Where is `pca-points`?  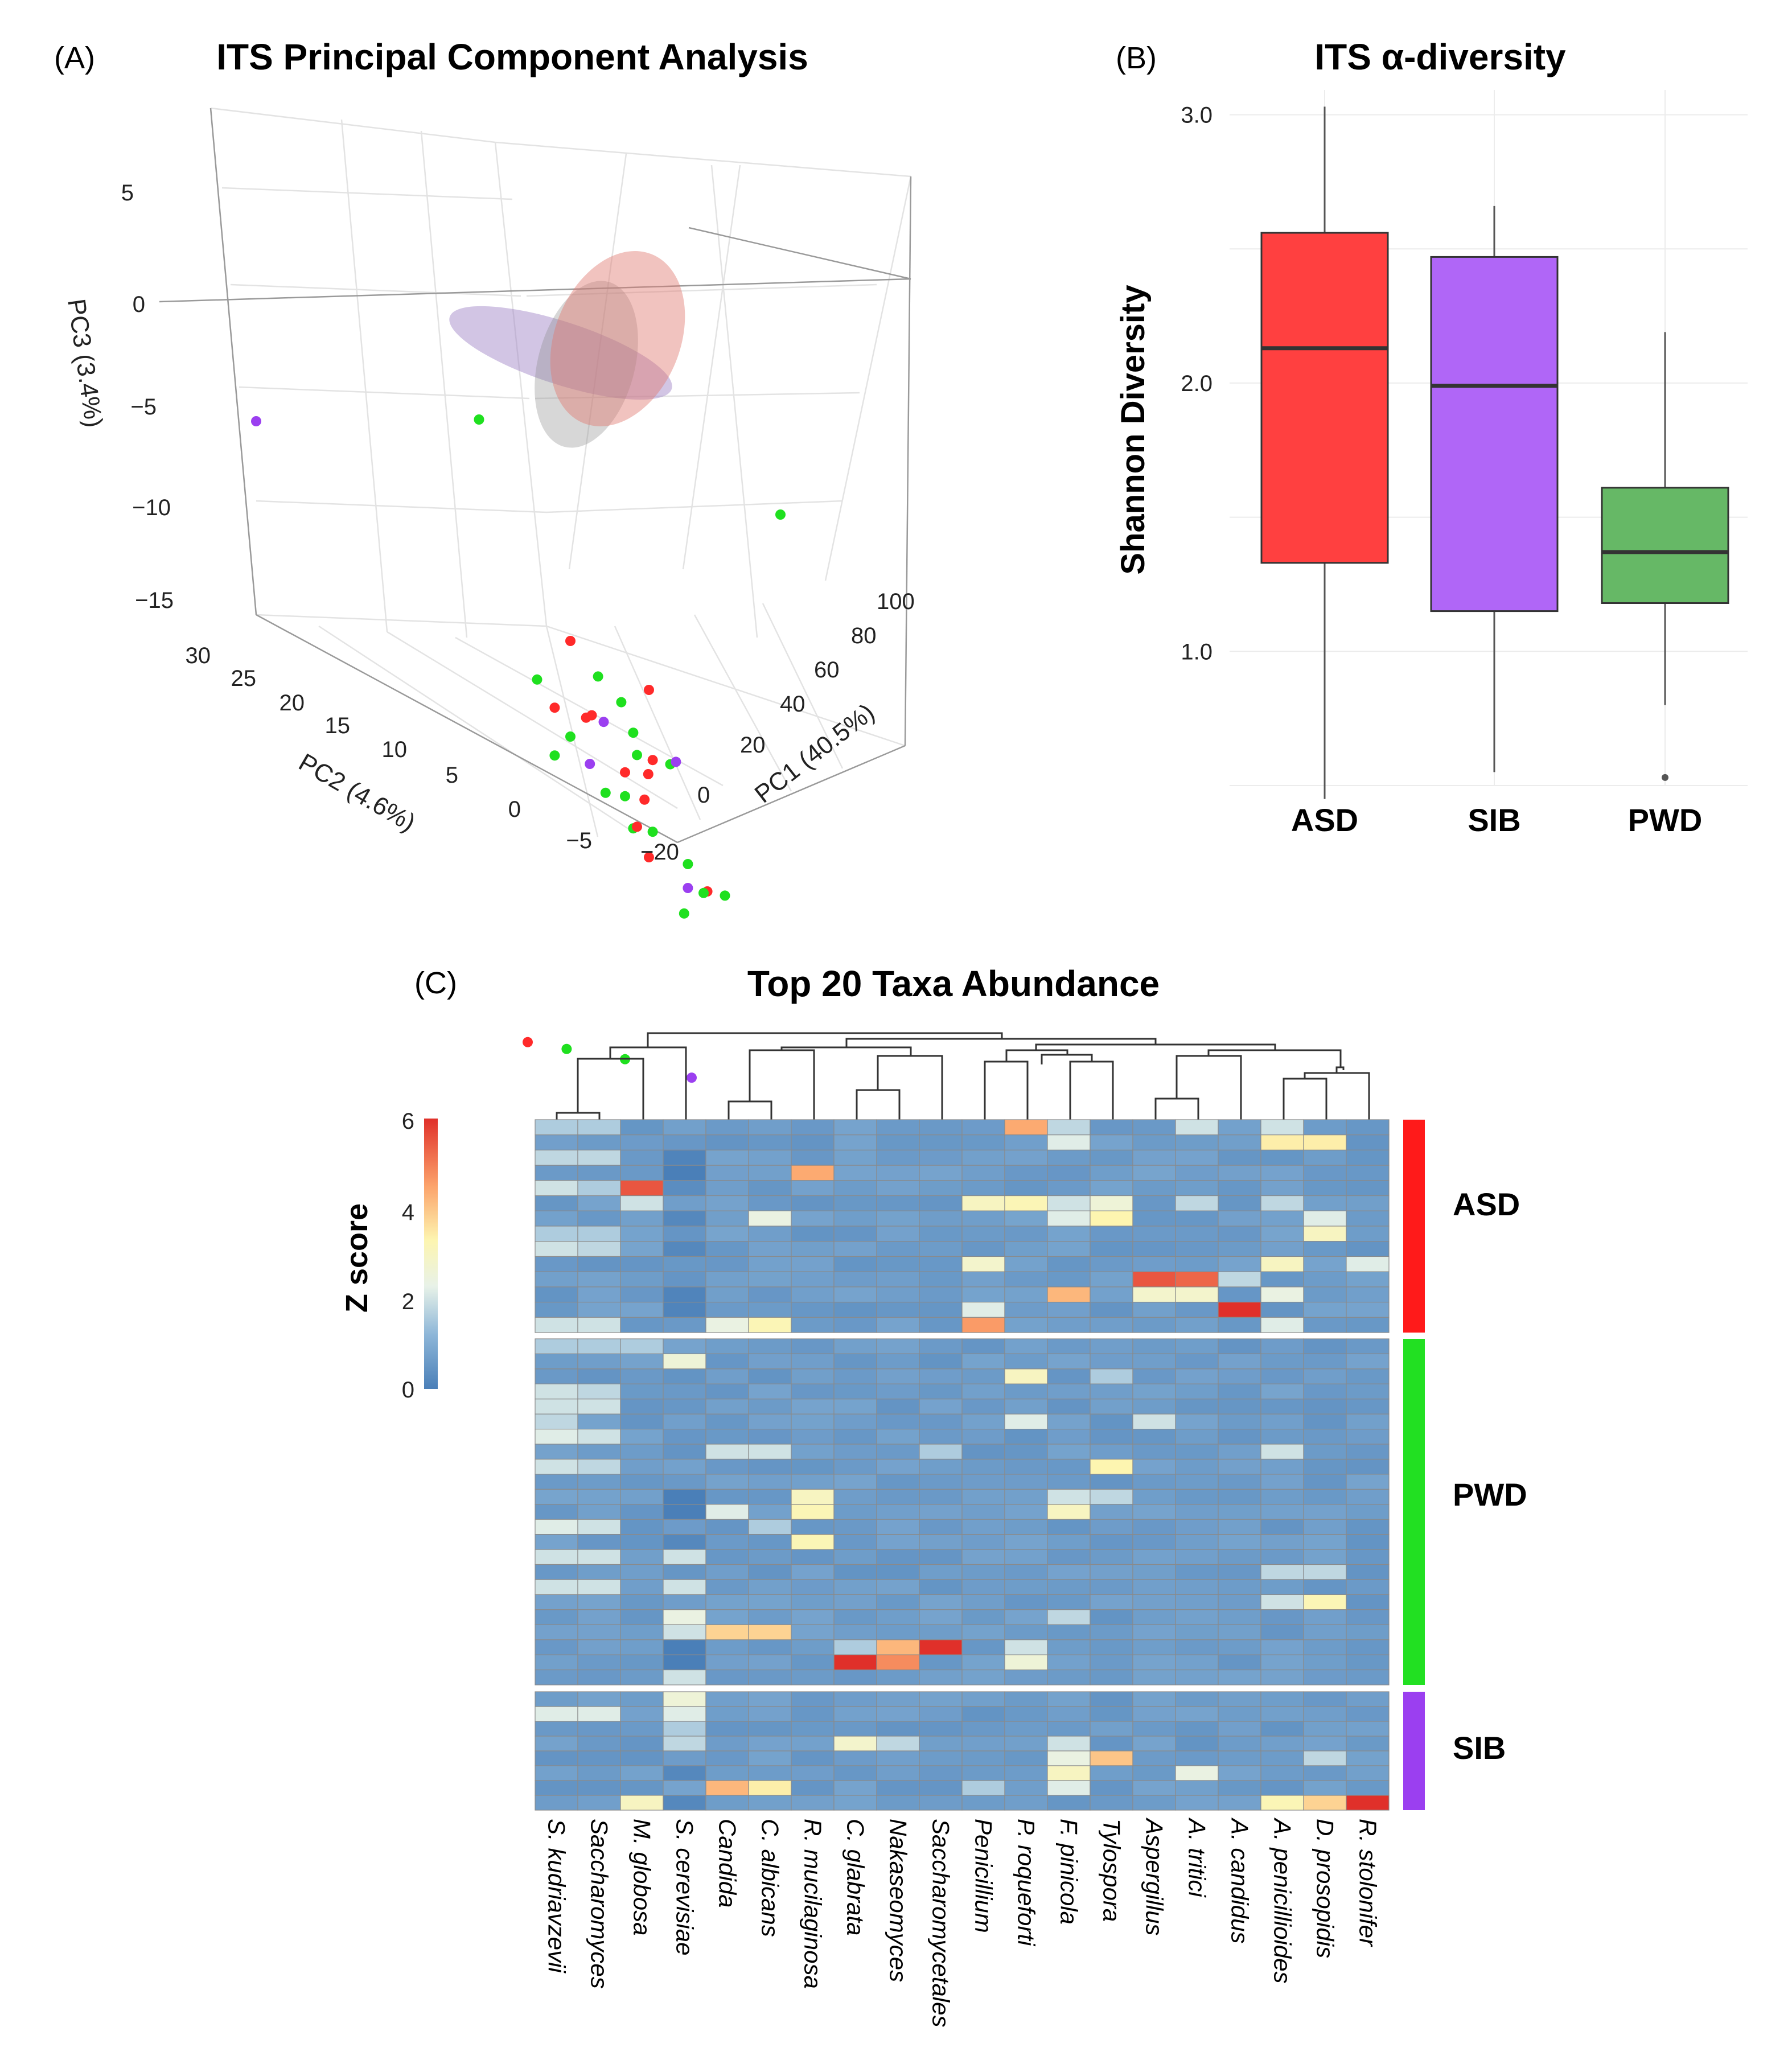
pca-points is located at coordinates (518, 820).